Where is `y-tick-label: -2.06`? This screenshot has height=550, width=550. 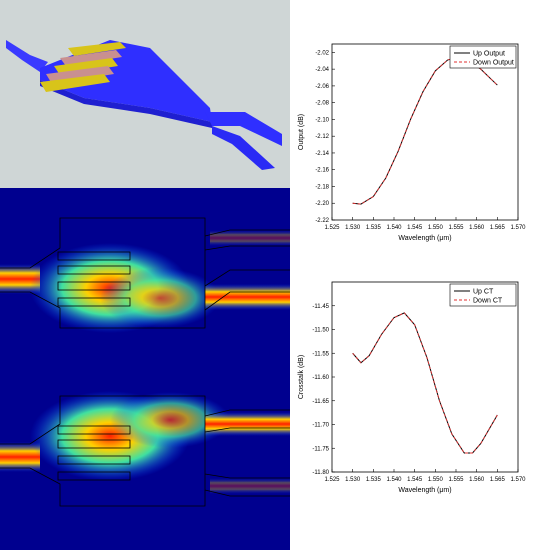
y-tick-label: -2.06 is located at coordinates (322, 87).